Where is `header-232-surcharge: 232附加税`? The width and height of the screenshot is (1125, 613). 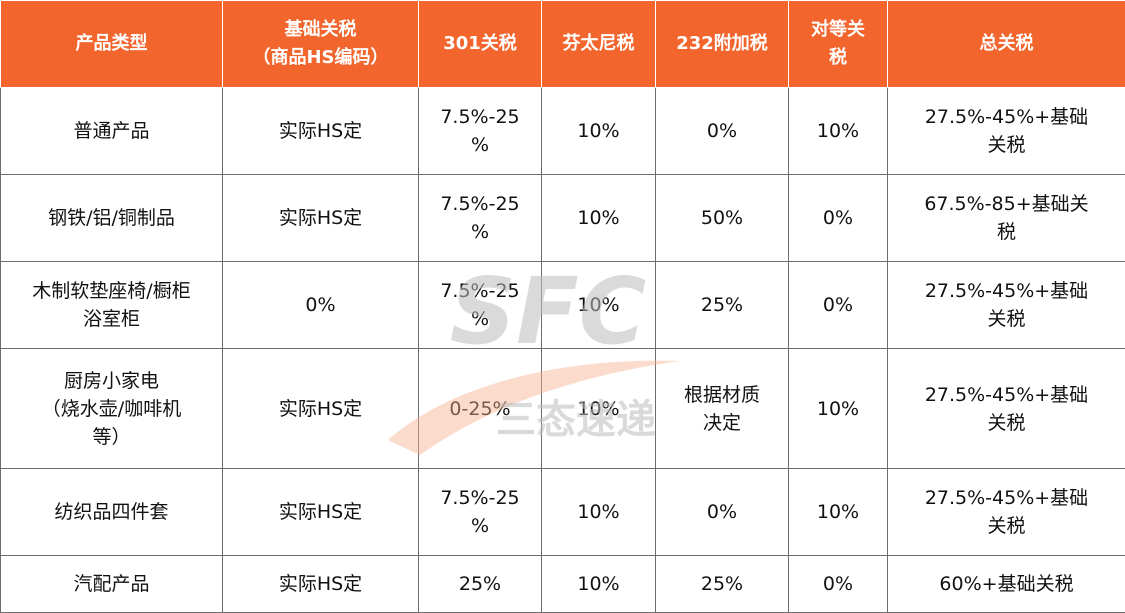
header-232-surcharge: 232附加税 is located at coordinates (722, 44).